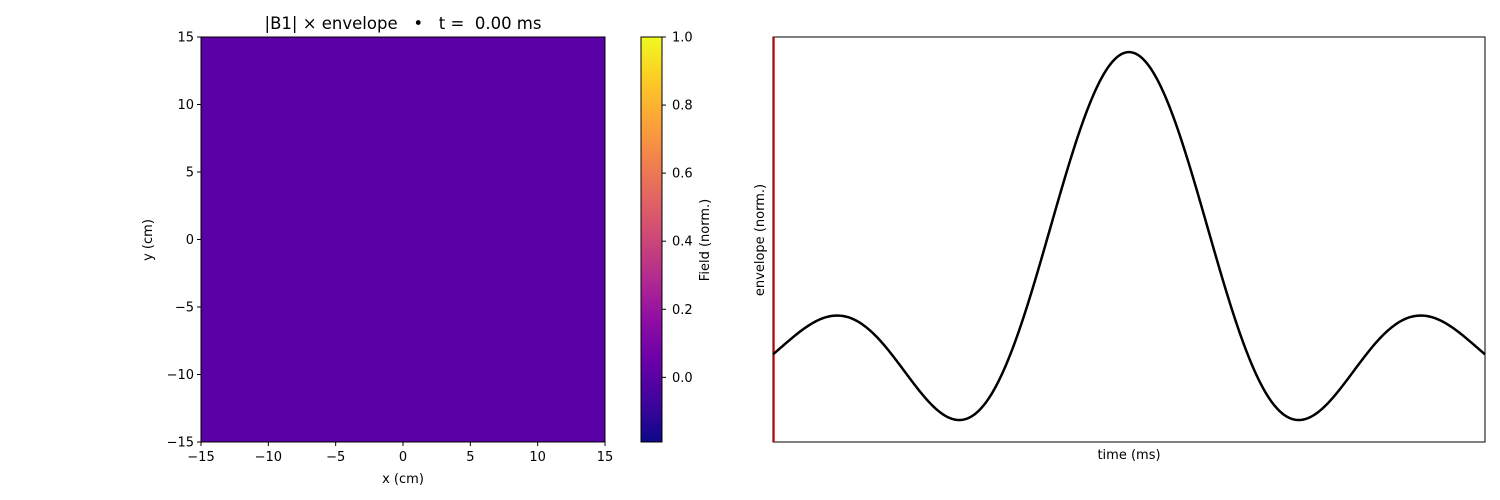 This screenshot has height=500, width=1500. Describe the element at coordinates (682, 310) in the screenshot. I see `colorbar-tick-label: 0.2` at that location.